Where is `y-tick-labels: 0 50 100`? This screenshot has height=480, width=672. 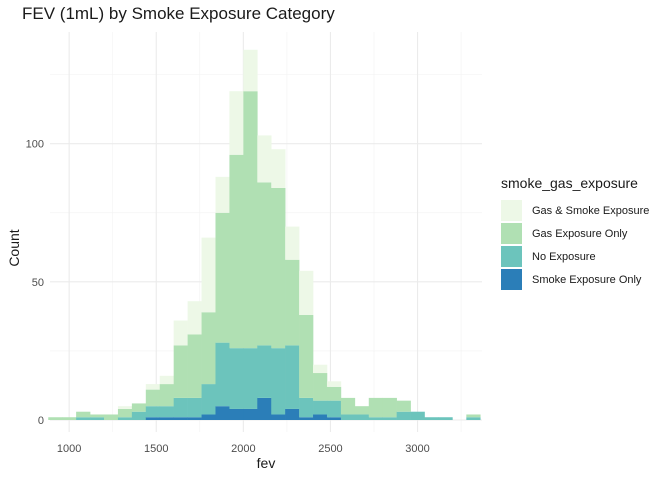 y-tick-labels: 0 50 100 is located at coordinates (35, 283).